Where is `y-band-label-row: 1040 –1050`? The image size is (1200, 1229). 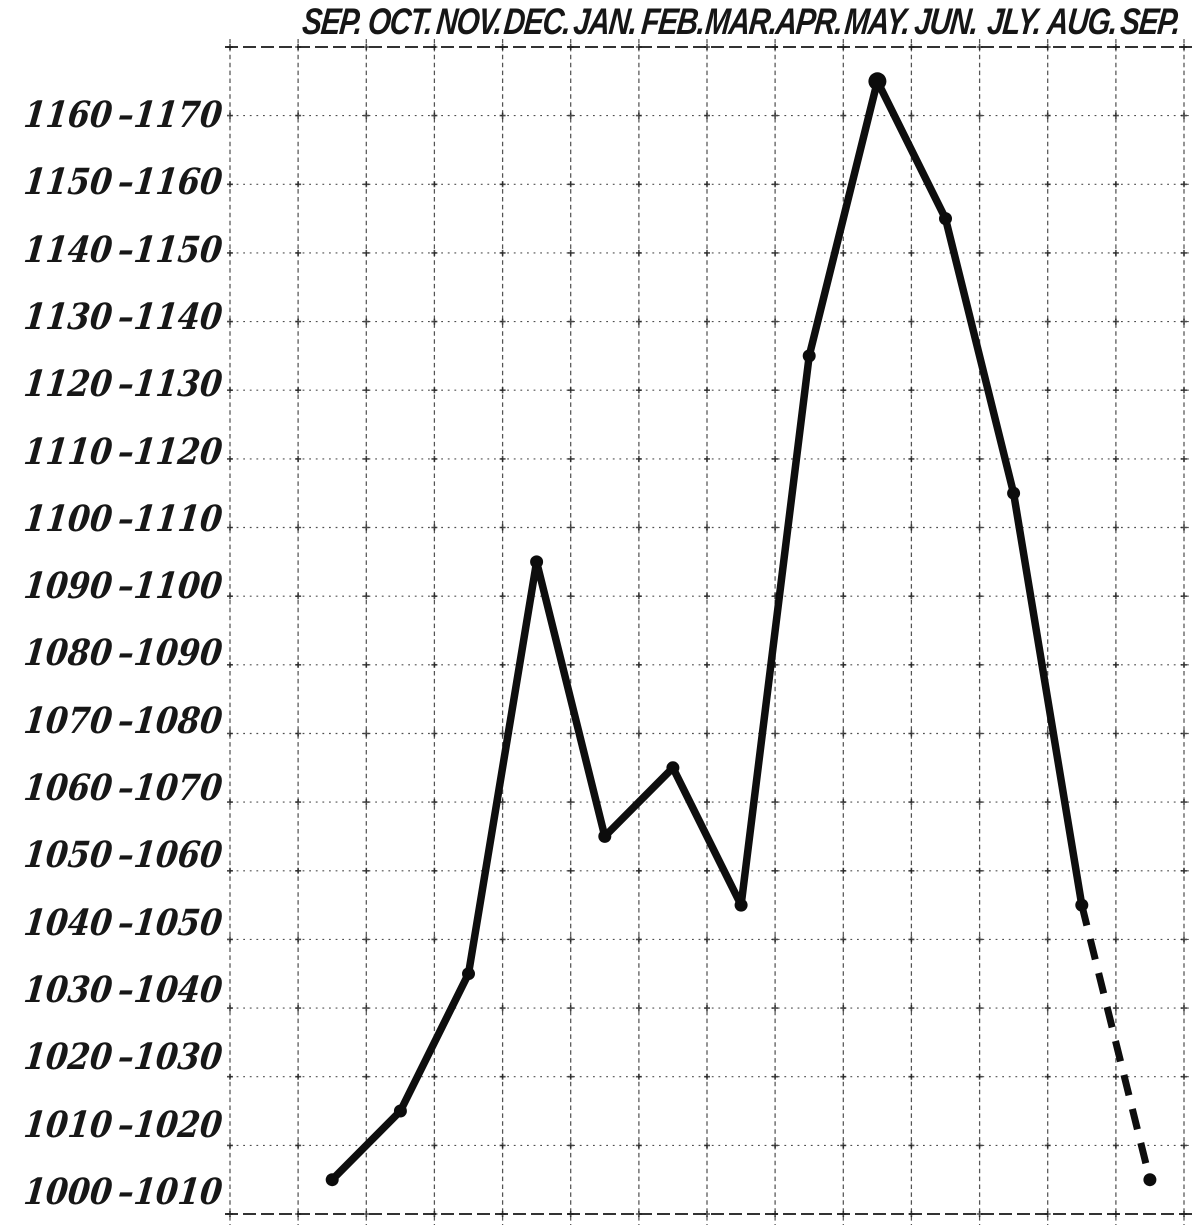 y-band-label-row: 1040 –1050 is located at coordinates (123, 922).